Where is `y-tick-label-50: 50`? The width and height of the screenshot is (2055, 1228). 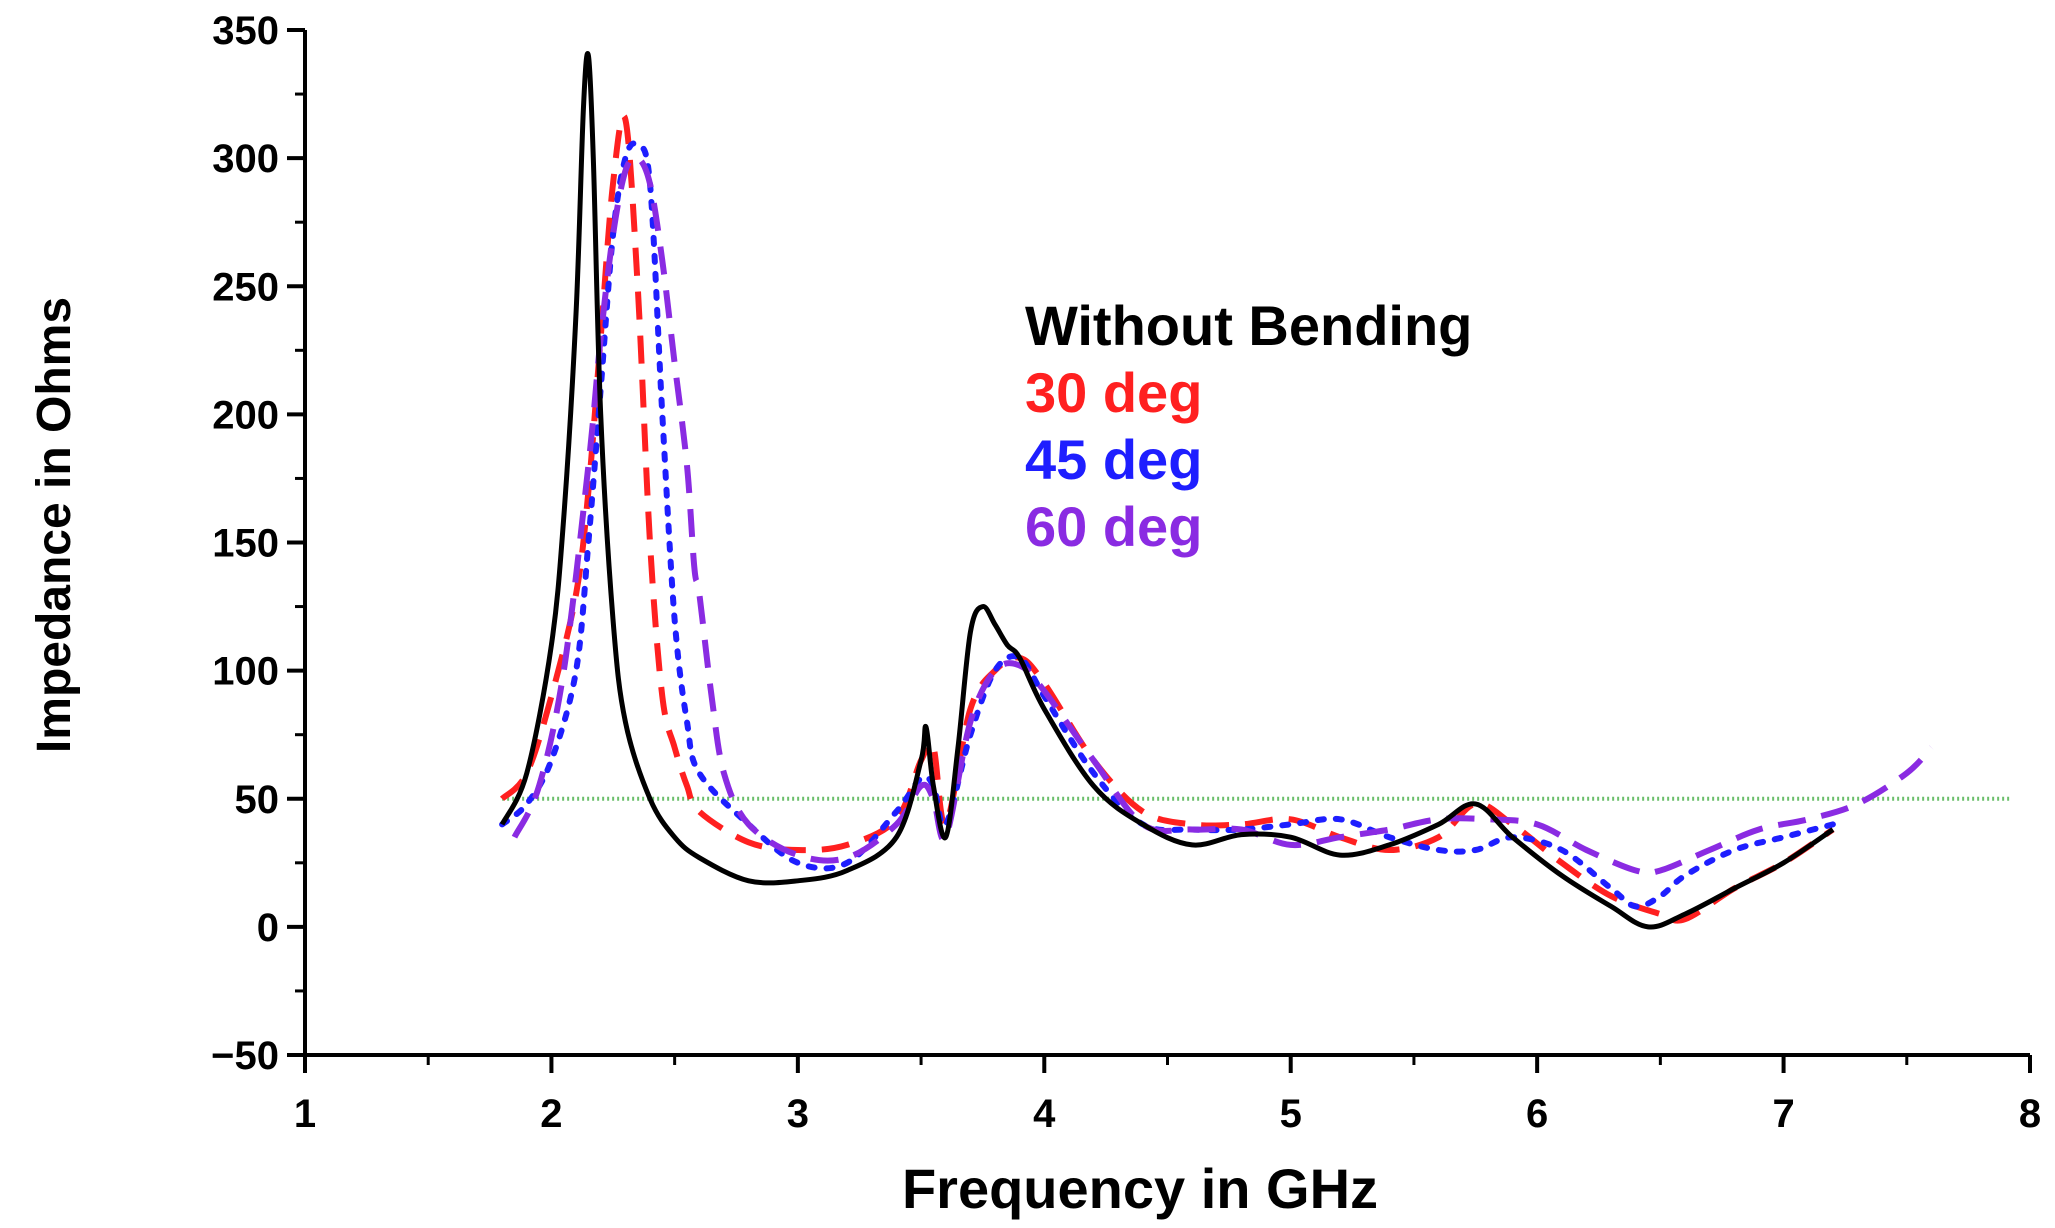
y-tick-label-50: 50 is located at coordinates (257, 800).